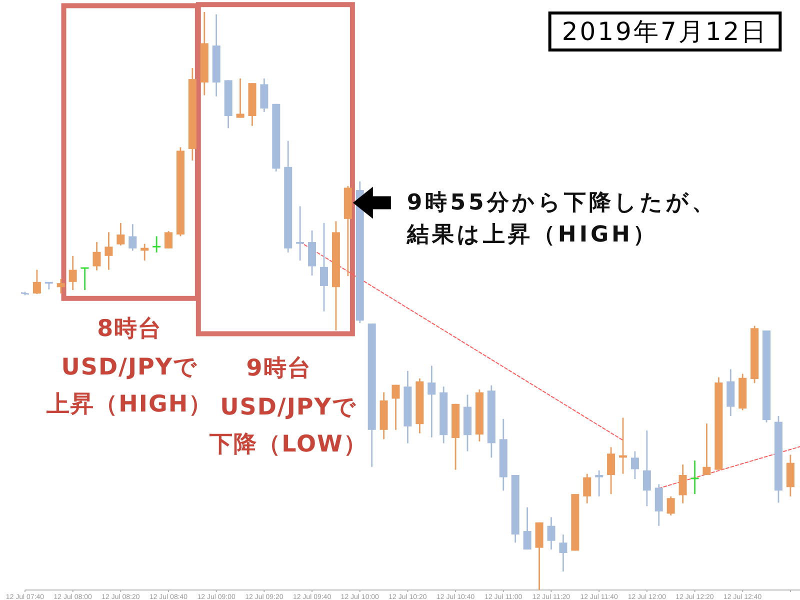  Describe the element at coordinates (129, 329) in the screenshot. I see `annotation: 8時台` at that location.